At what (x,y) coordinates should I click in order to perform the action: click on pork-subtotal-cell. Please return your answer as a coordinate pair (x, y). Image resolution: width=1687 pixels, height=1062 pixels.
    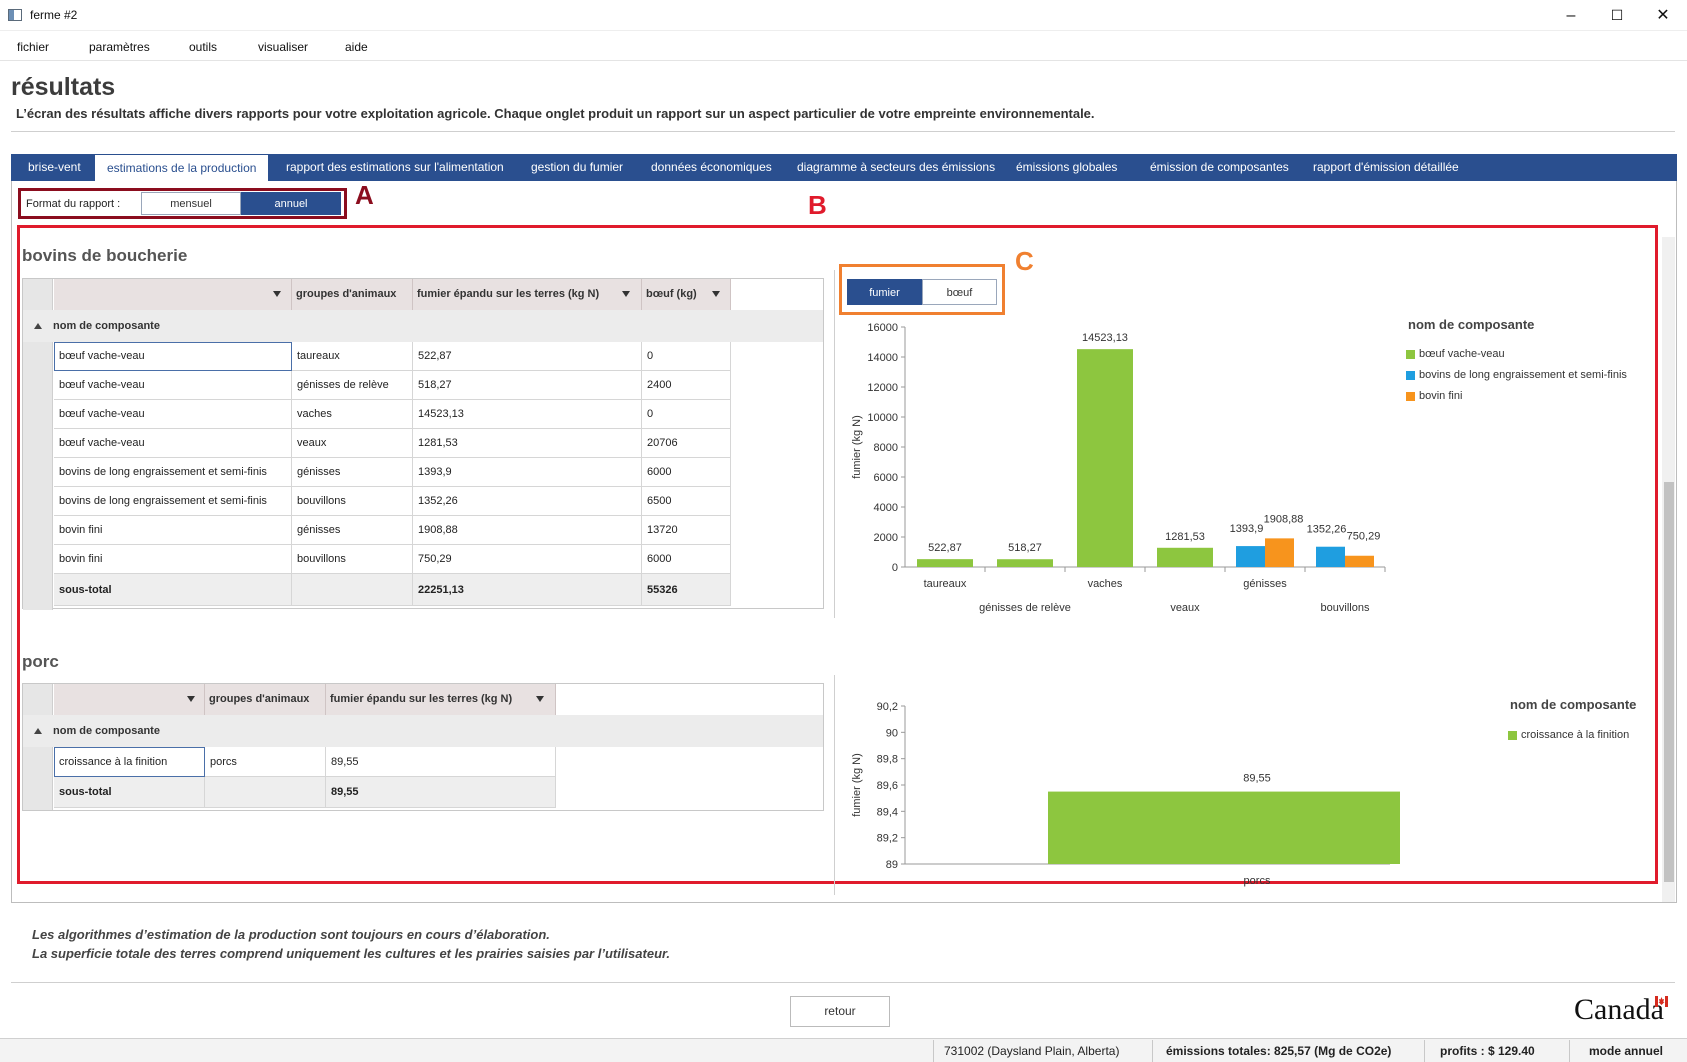
    Looking at the image, I should click on (265, 792).